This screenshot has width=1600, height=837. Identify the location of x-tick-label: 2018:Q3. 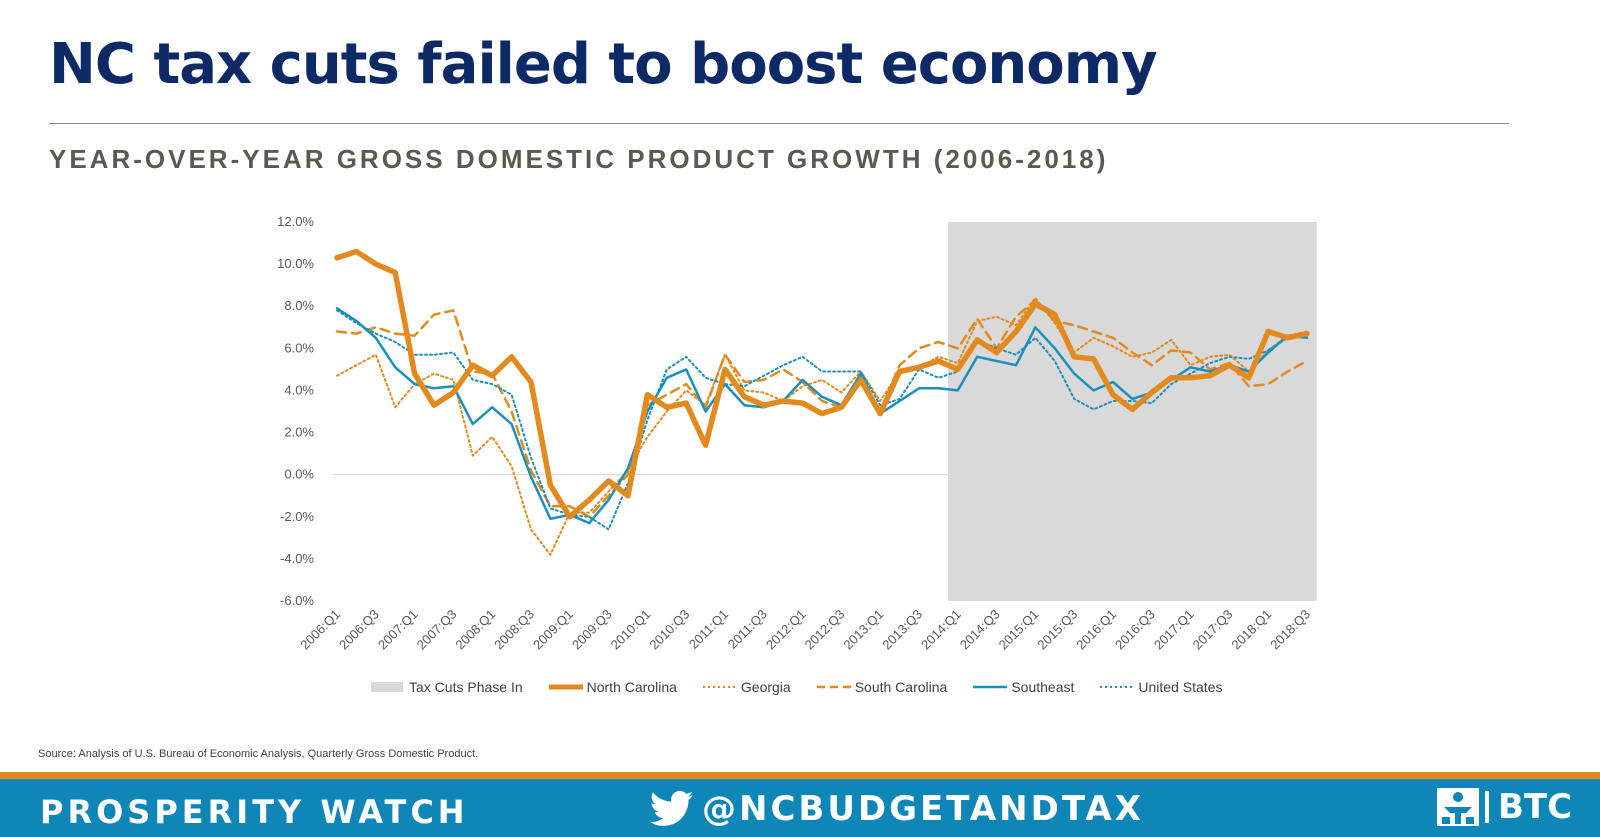
(1290, 630).